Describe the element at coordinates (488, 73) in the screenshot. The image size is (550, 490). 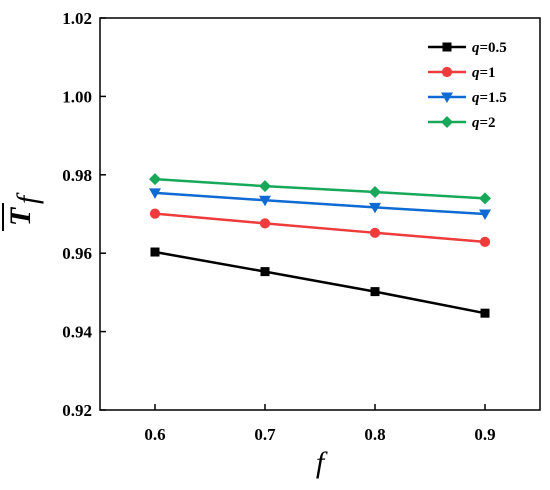
I see `legend-value: =1` at that location.